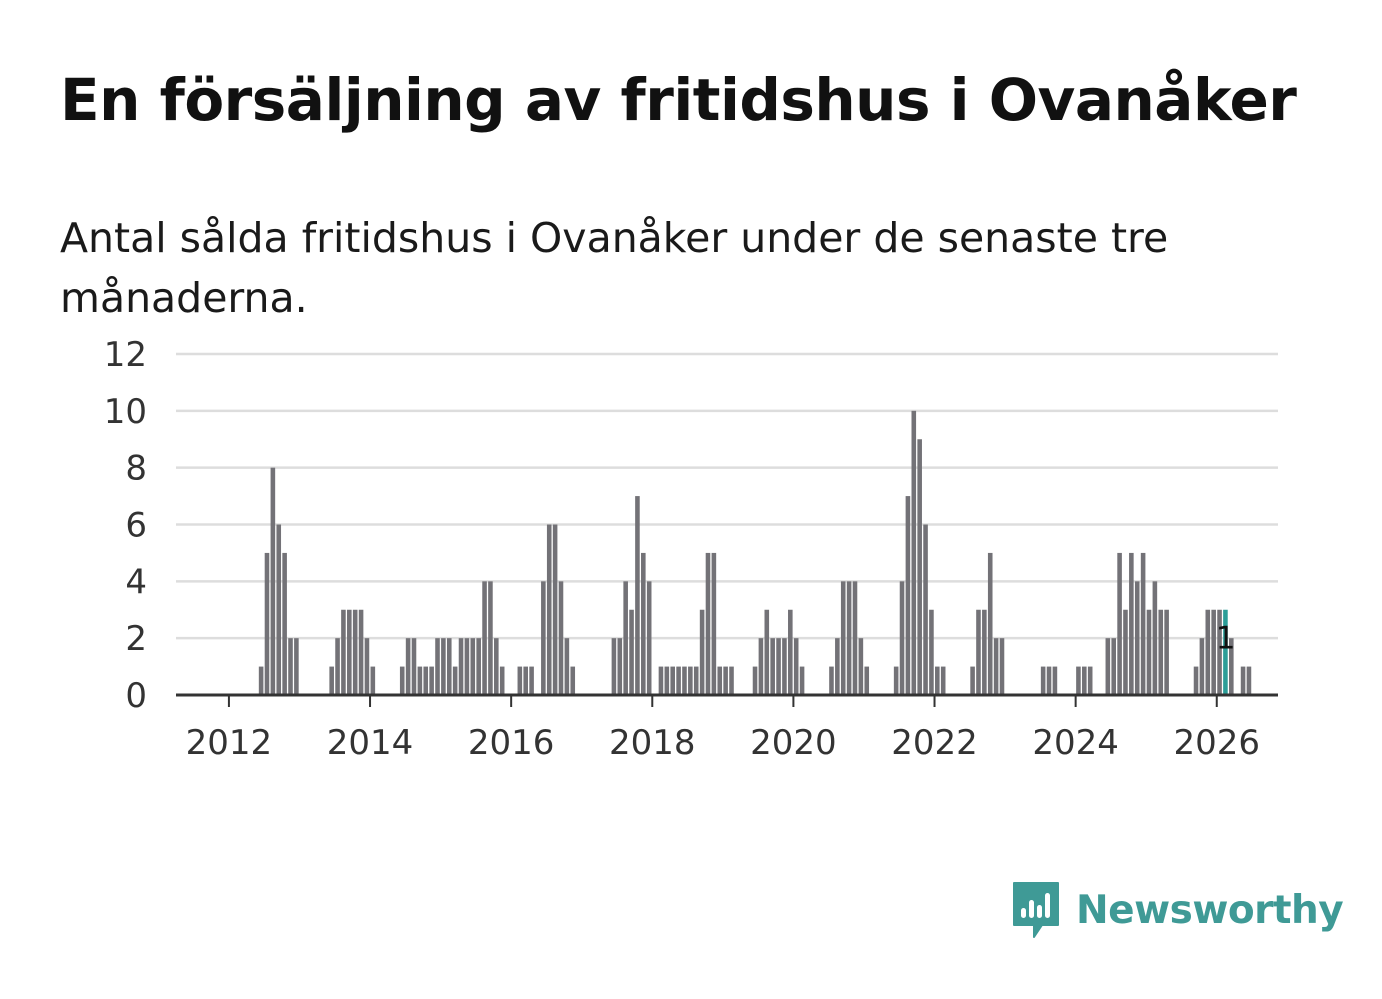 Image resolution: width=1382 pixels, height=999 pixels. Describe the element at coordinates (370, 743) in the screenshot. I see `x-tick-label: 2014` at that location.